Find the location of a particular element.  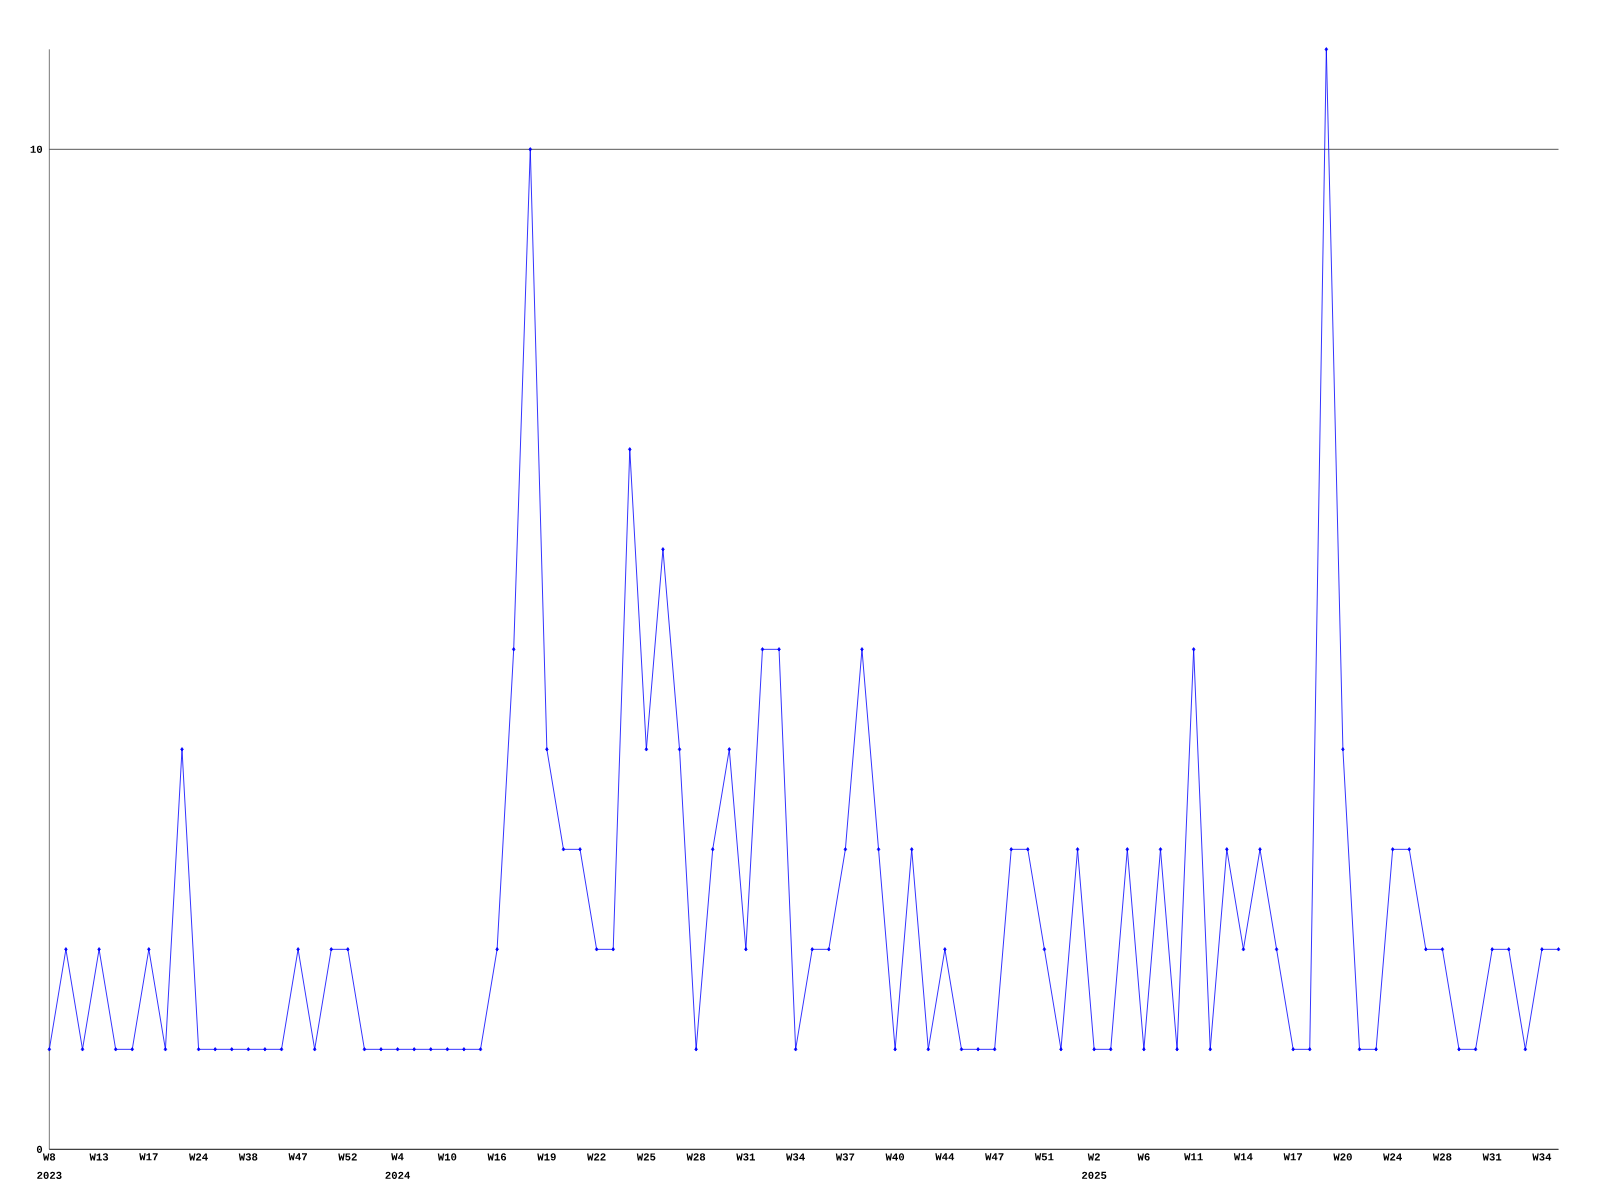

text: 2025 is located at coordinates (1094, 1175).